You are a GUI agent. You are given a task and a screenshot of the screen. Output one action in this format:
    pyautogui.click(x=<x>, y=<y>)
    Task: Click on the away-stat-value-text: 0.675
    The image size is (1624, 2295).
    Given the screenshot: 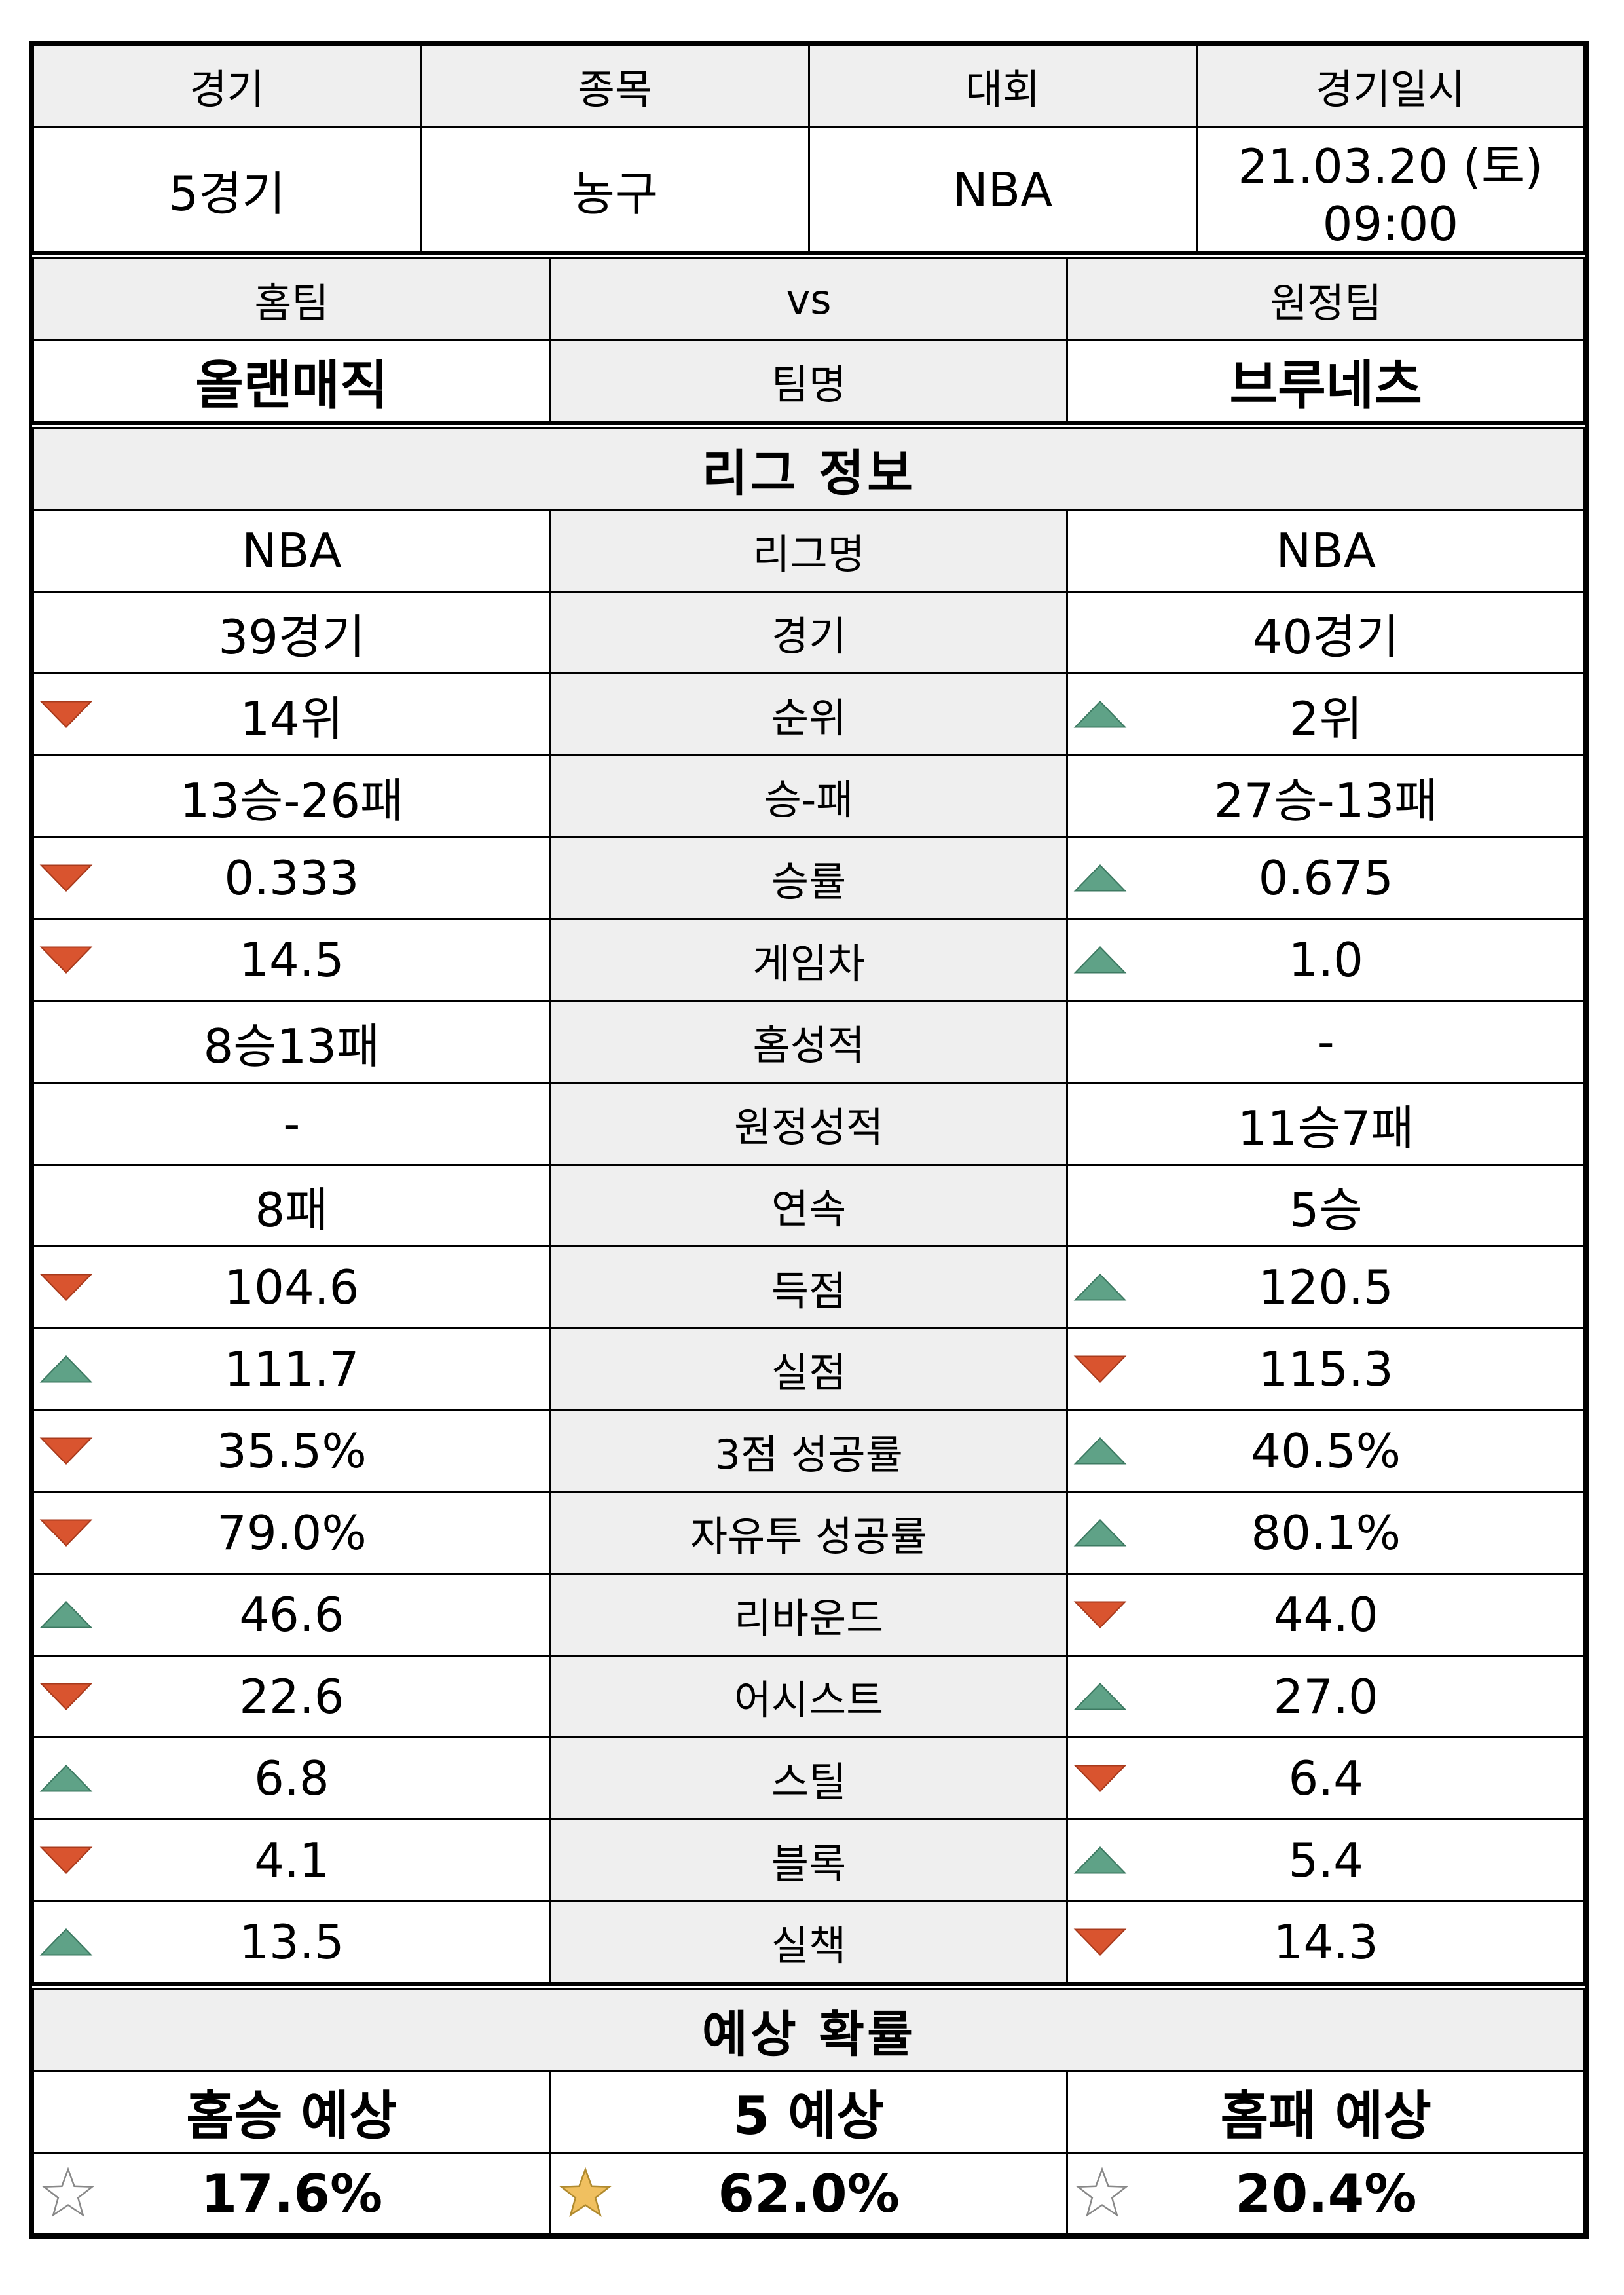 What is the action you would take?
    pyautogui.click(x=1325, y=878)
    